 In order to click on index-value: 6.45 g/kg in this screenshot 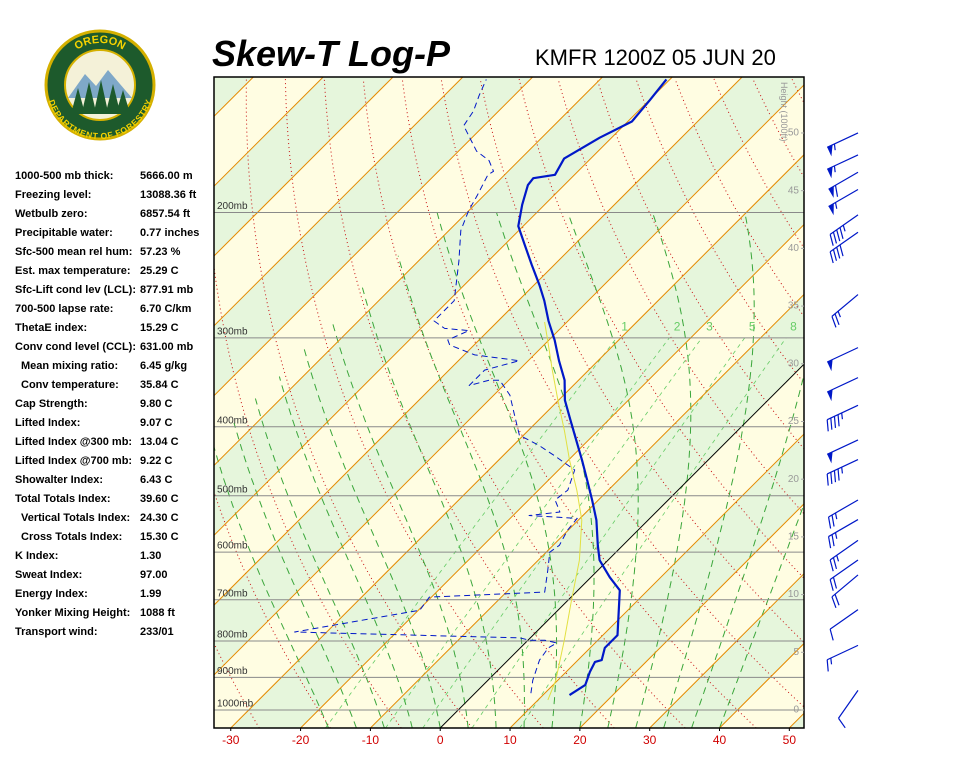, I will do `click(163, 366)`.